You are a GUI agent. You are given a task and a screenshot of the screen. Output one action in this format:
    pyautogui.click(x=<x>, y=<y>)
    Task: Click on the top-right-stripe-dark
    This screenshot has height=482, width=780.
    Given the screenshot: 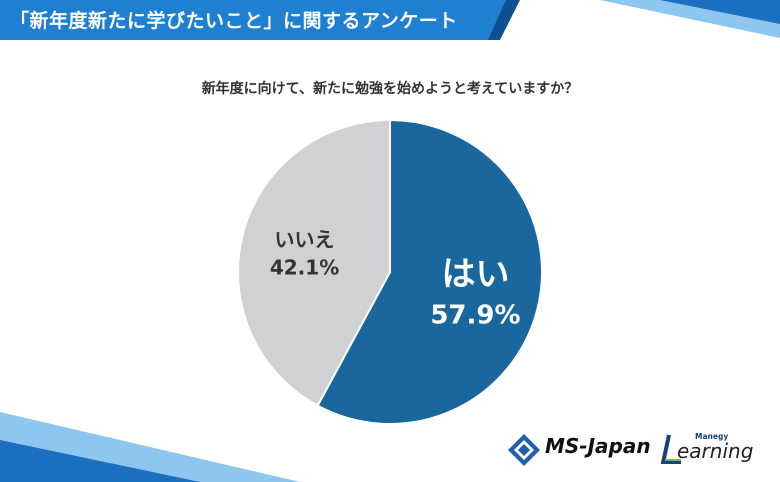 What is the action you would take?
    pyautogui.click(x=720, y=12)
    